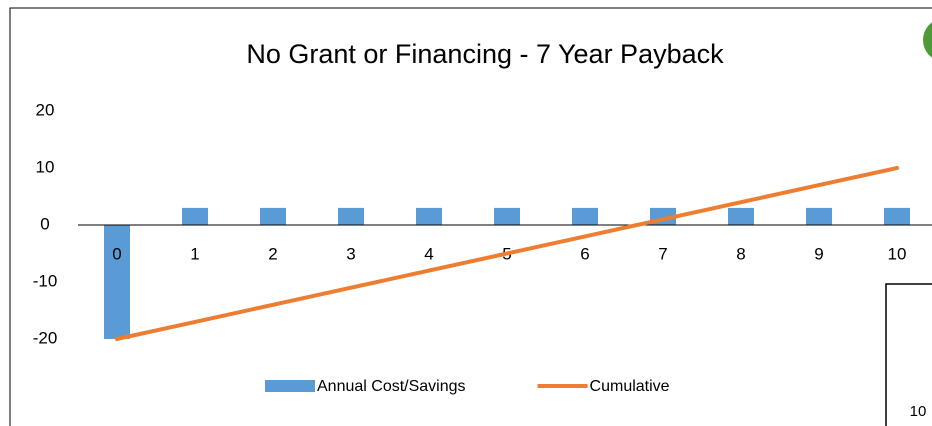  Describe the element at coordinates (44, 223) in the screenshot. I see `y-tick-label: 0` at that location.